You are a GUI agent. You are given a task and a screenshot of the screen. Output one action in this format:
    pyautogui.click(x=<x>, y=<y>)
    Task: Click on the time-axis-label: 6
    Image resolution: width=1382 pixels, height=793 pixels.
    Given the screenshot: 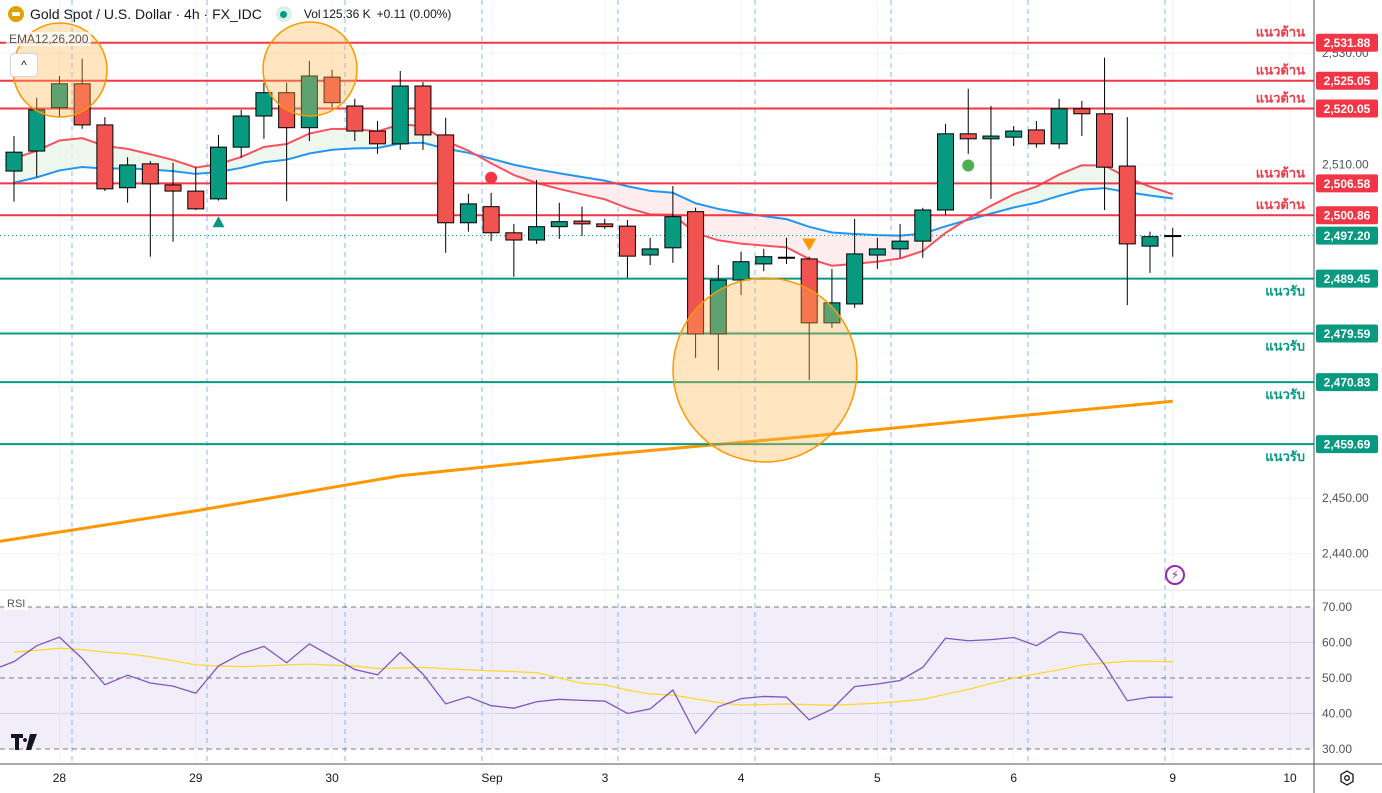 What is the action you would take?
    pyautogui.click(x=1013, y=778)
    